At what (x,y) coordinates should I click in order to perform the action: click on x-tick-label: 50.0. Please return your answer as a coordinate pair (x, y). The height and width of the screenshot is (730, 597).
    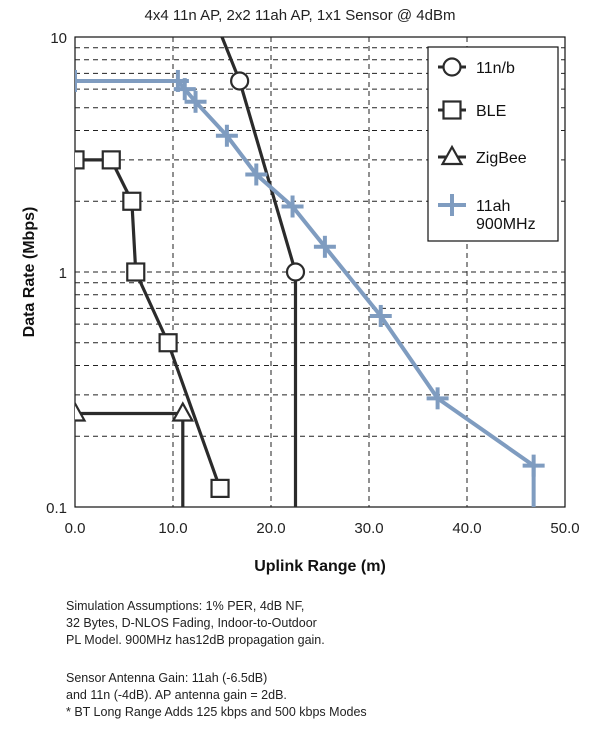
    Looking at the image, I should click on (564, 528).